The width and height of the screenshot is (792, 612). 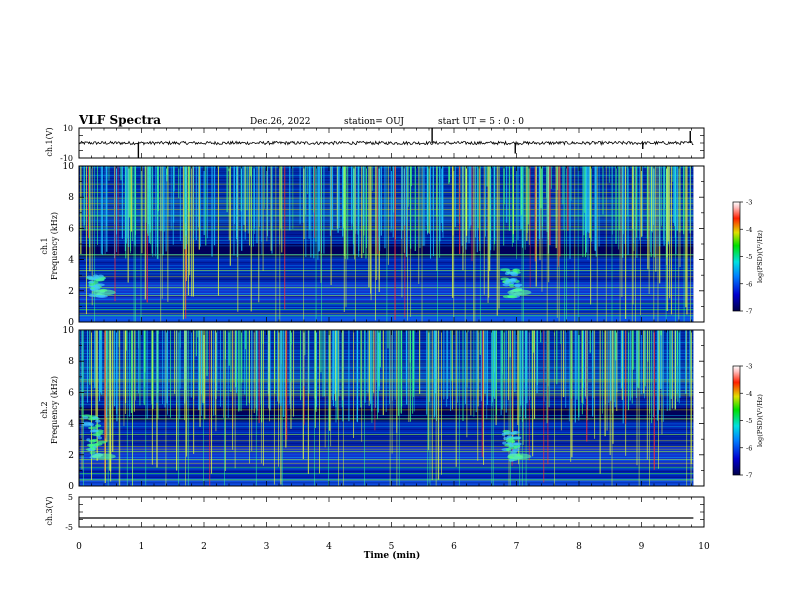 I want to click on x-tick-label: 6, so click(x=454, y=547).